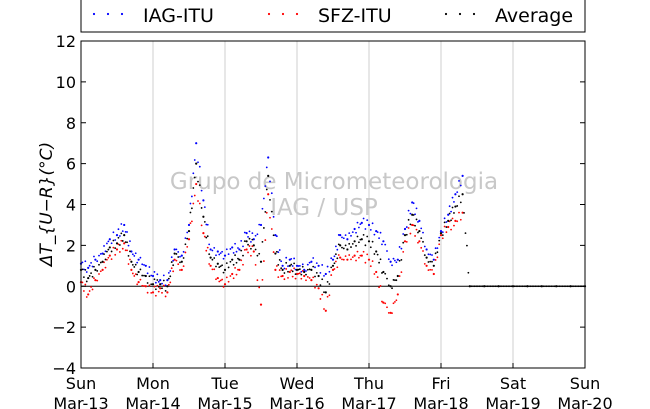 Image resolution: width=650 pixels, height=409 pixels. What do you see at coordinates (71, 164) in the screenshot?
I see `y-tick-label: 6` at bounding box center [71, 164].